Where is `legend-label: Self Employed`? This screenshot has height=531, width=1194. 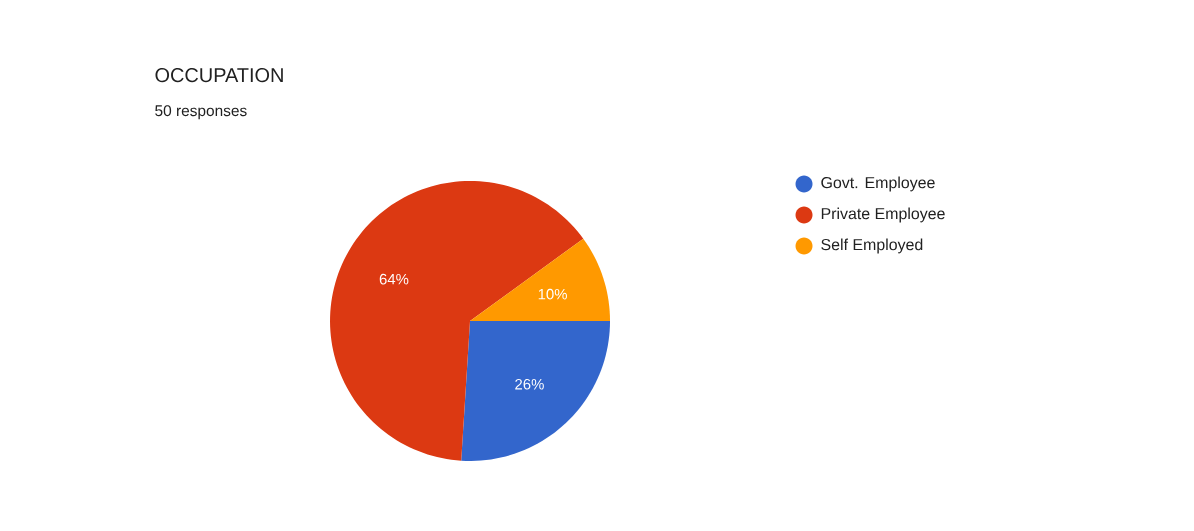 legend-label: Self Employed is located at coordinates (872, 246).